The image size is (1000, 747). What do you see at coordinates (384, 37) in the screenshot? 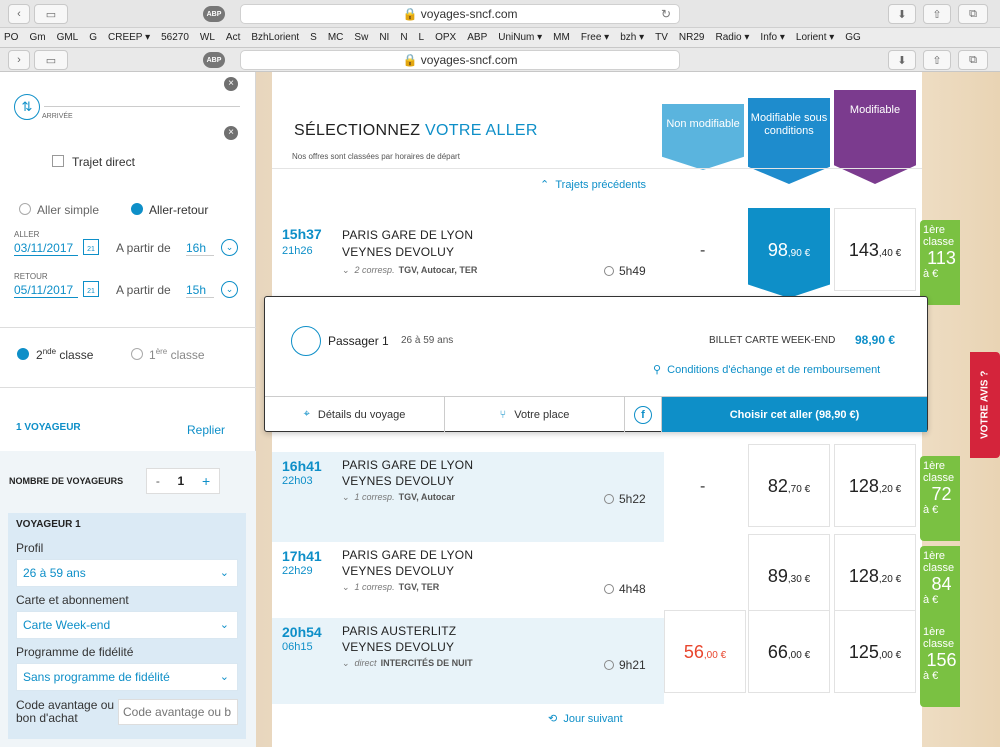
I see `bookmark-item: NI` at bounding box center [384, 37].